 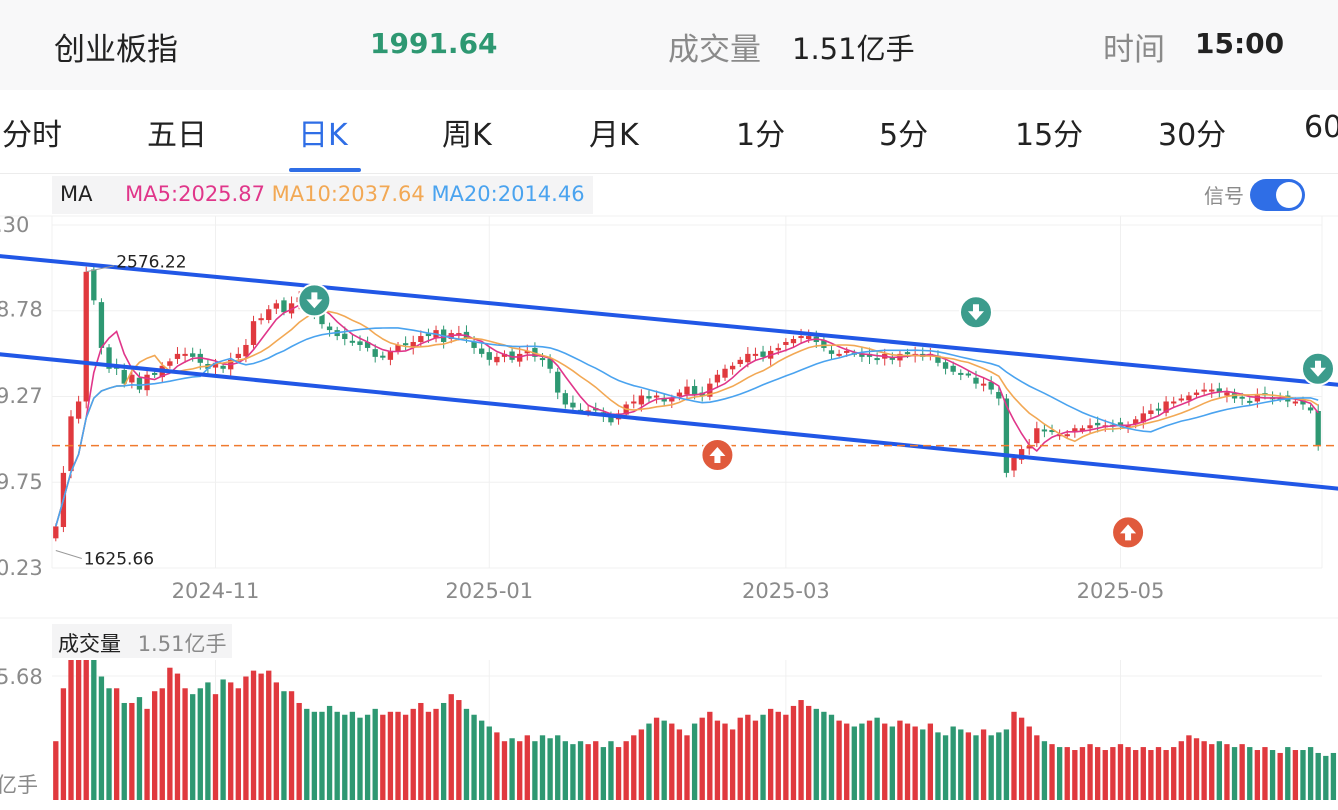 I want to click on tab-1min: 1分, so click(x=761, y=135).